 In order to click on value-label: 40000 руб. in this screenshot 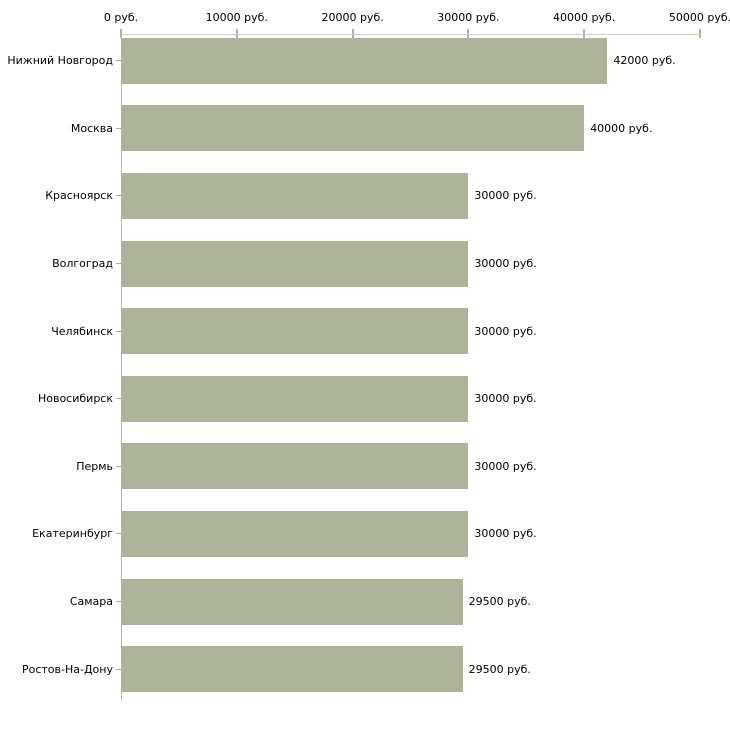, I will do `click(621, 128)`.